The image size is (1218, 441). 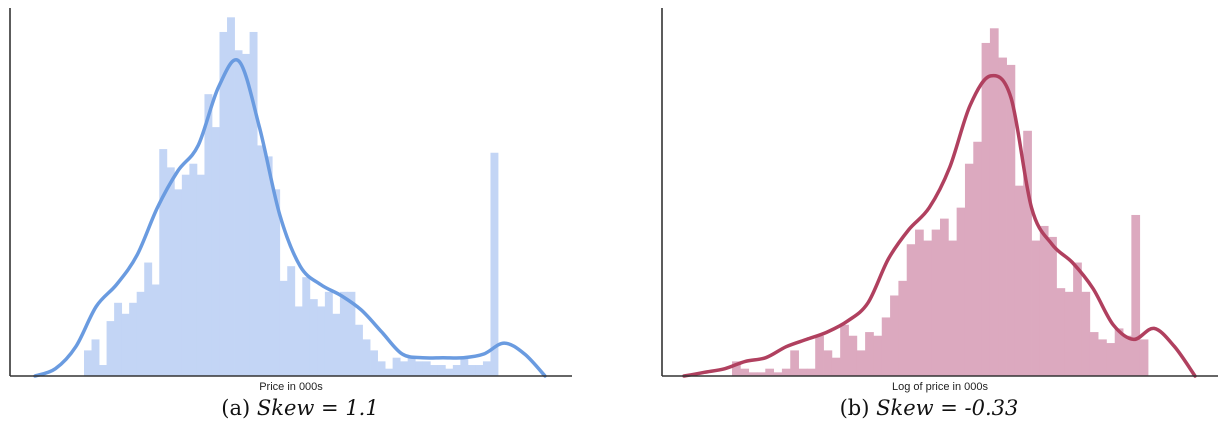 I want to click on caption-b-prefix: (b), so click(x=854, y=408).